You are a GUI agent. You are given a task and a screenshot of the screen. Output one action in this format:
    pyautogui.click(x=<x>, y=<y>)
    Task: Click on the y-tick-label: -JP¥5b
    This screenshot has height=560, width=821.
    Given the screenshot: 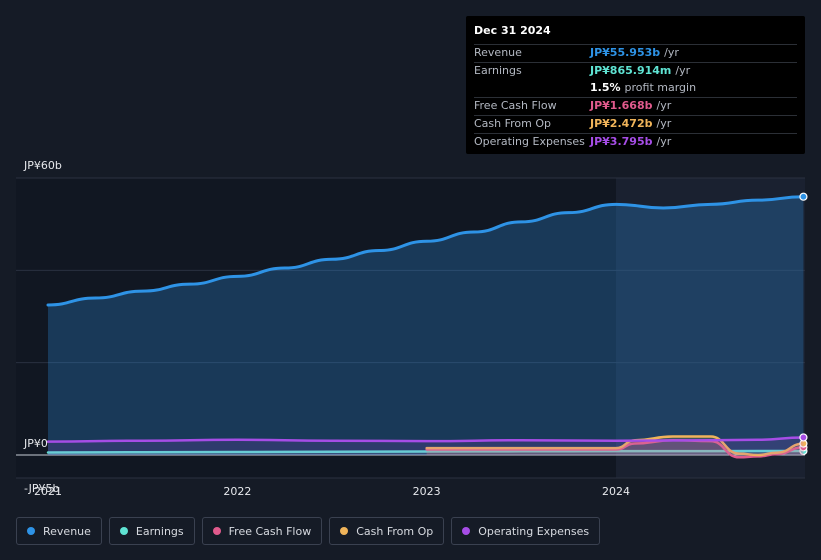 What is the action you would take?
    pyautogui.click(x=41, y=488)
    